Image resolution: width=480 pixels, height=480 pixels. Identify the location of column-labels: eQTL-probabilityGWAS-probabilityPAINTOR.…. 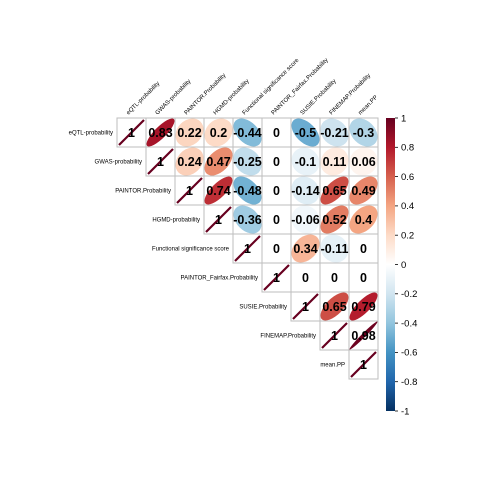
(253, 86).